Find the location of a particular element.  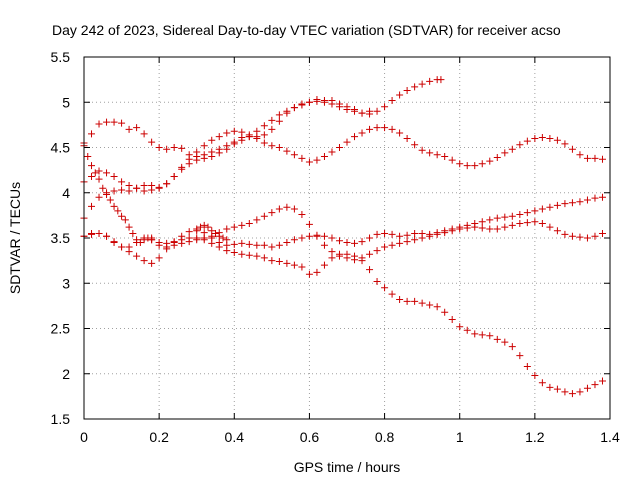

y-tick-label: 3 is located at coordinates (66, 283).